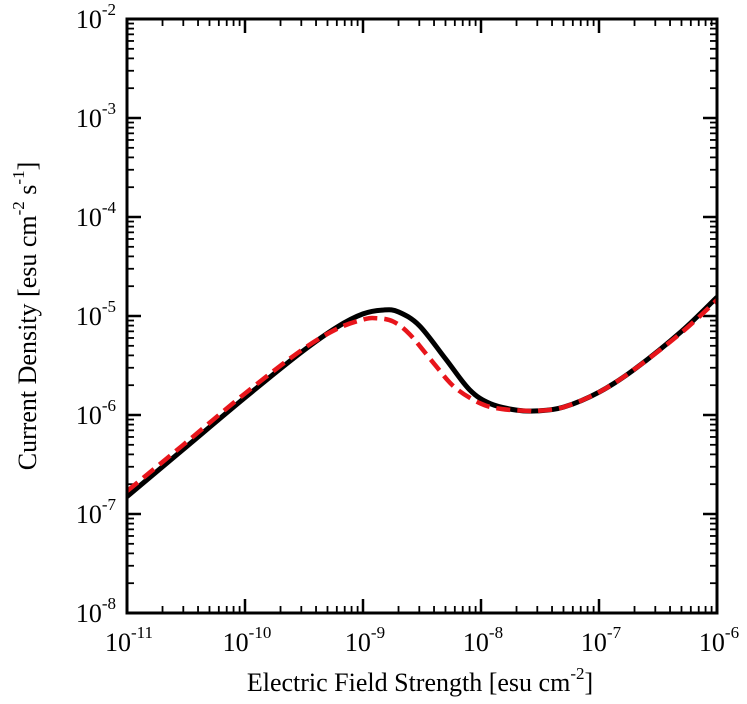 The image size is (747, 704). Describe the element at coordinates (25, 316) in the screenshot. I see `y-axis-label: Current Density [esu cm-2 s-1]` at that location.